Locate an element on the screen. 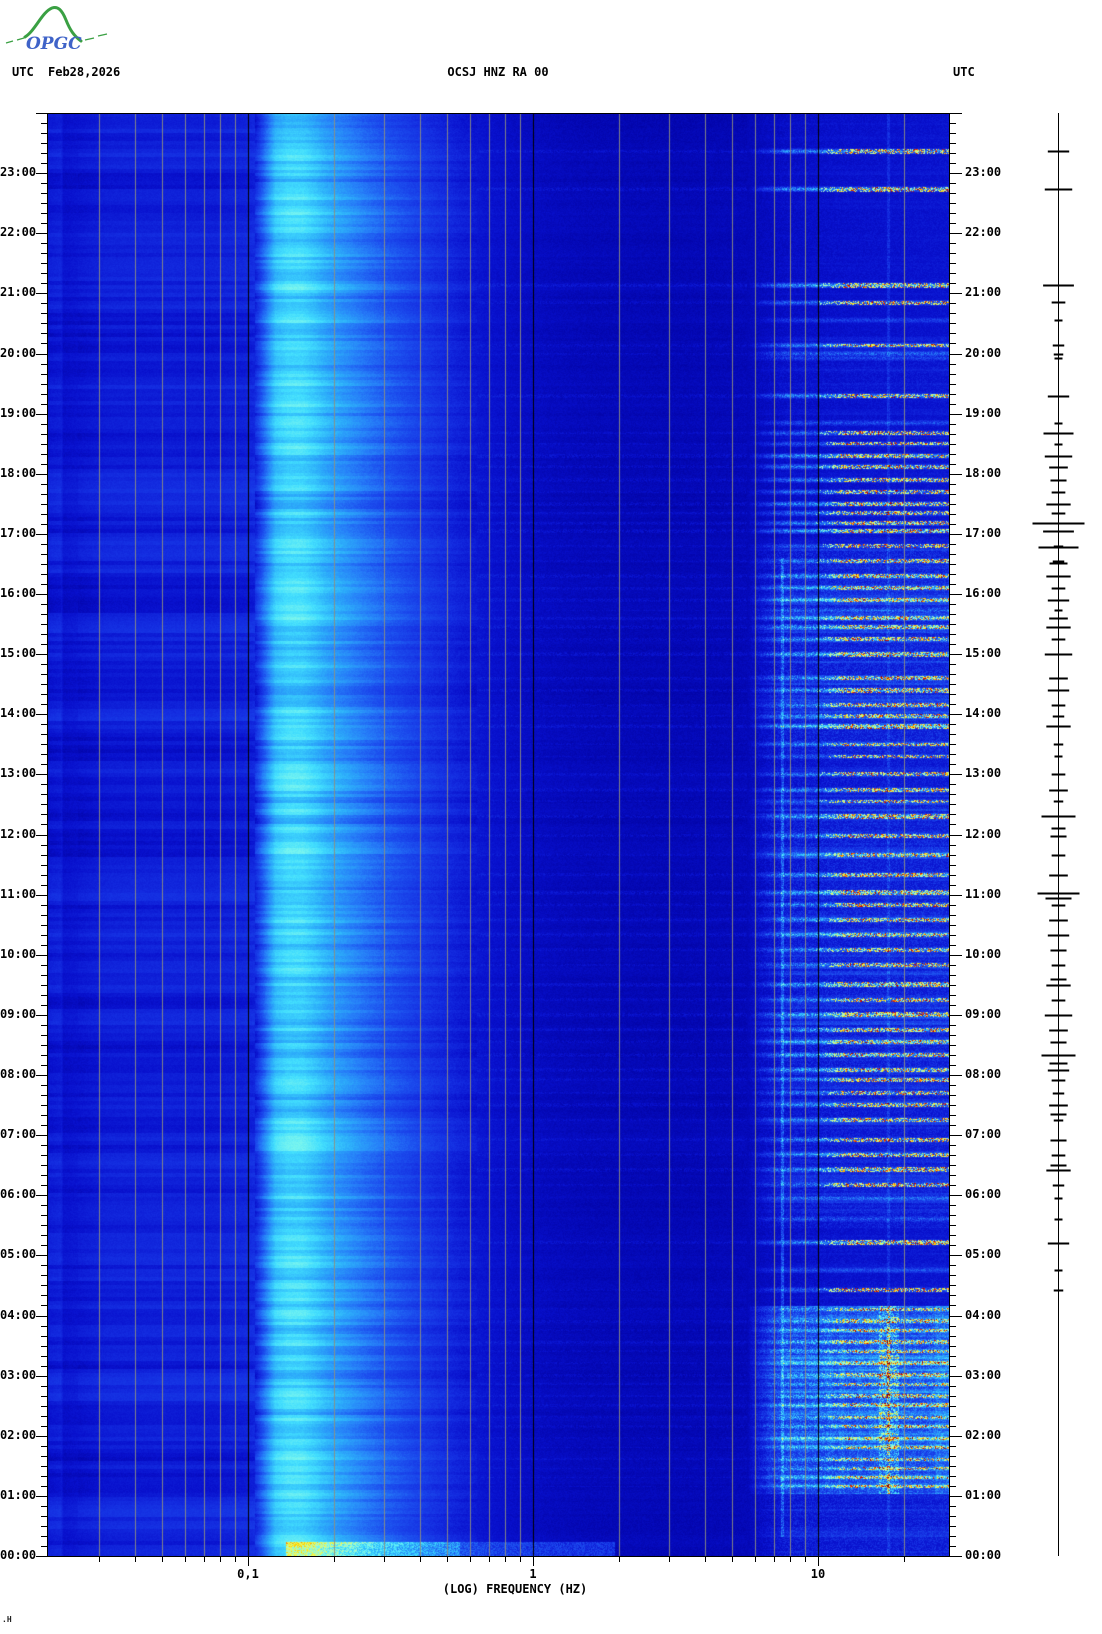 The width and height of the screenshot is (1102, 1634). logo-text: OPGC is located at coordinates (54, 44).